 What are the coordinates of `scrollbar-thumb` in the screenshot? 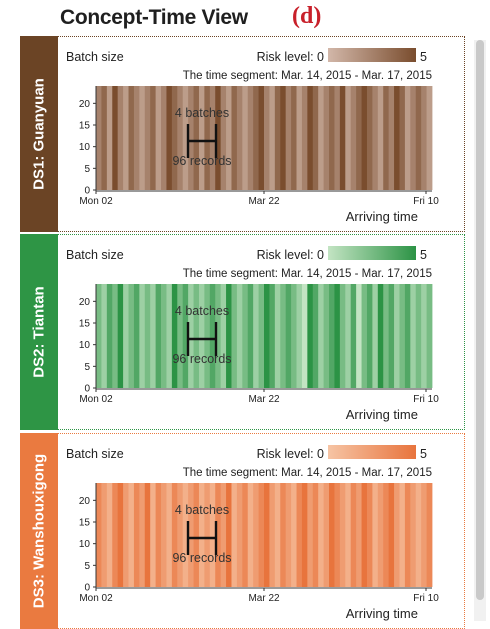 It's located at (480, 320).